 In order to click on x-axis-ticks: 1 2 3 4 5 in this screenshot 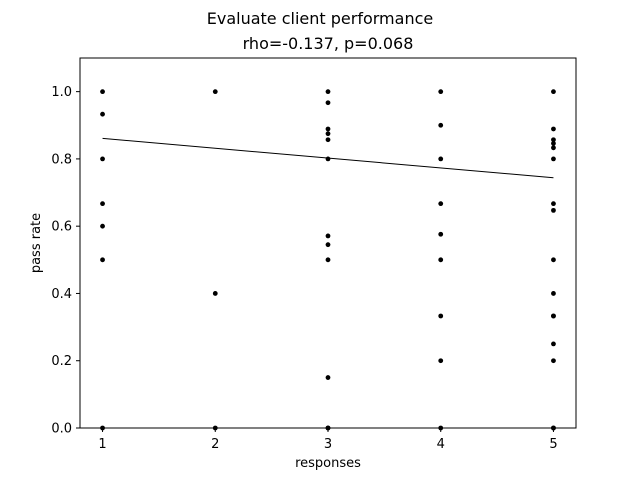, I will do `click(328, 440)`.